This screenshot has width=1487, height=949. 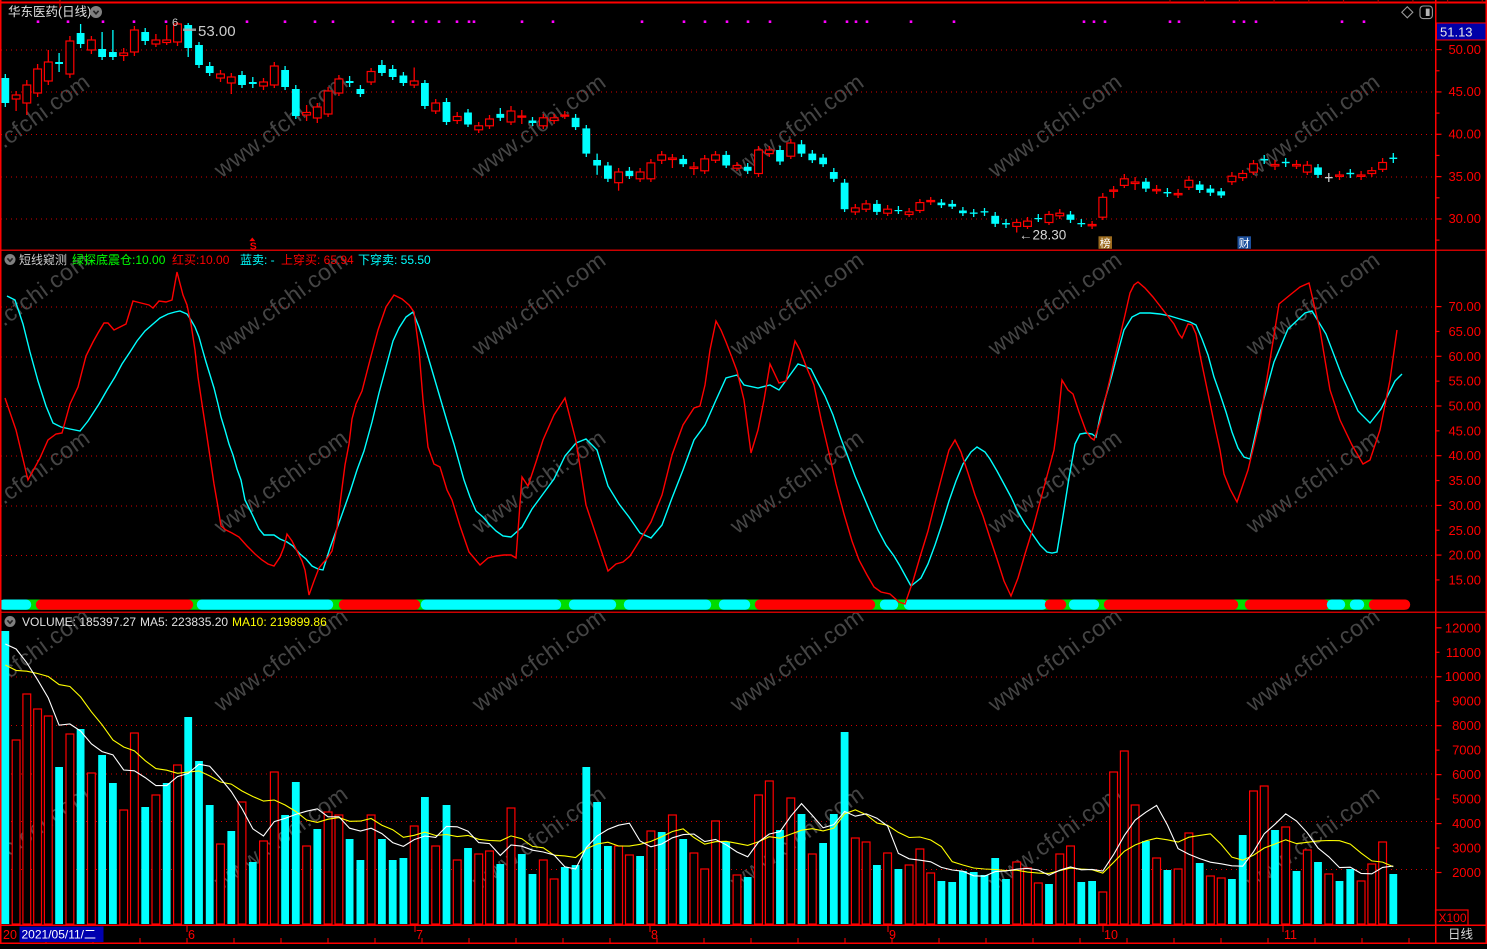 What do you see at coordinates (1463, 627) in the screenshot?
I see `svg-text: 12000` at bounding box center [1463, 627].